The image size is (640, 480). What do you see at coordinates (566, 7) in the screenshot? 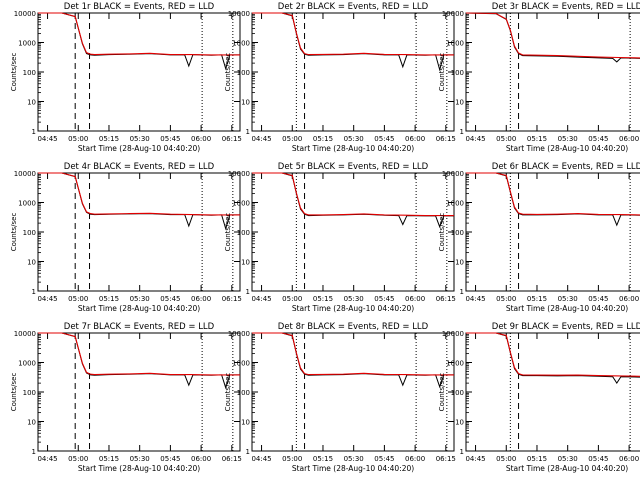
I see `panel-title: Det 3r BLACK = Events, RED = LLD` at bounding box center [566, 7].